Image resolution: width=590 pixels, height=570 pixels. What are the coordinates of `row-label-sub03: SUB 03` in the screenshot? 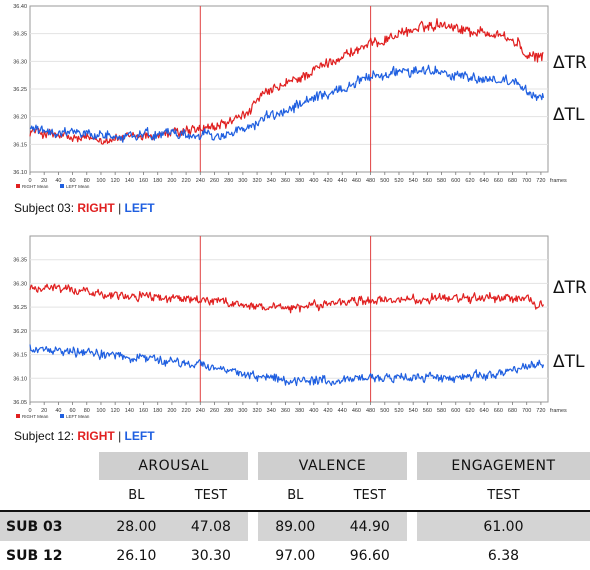 It's located at (50, 525).